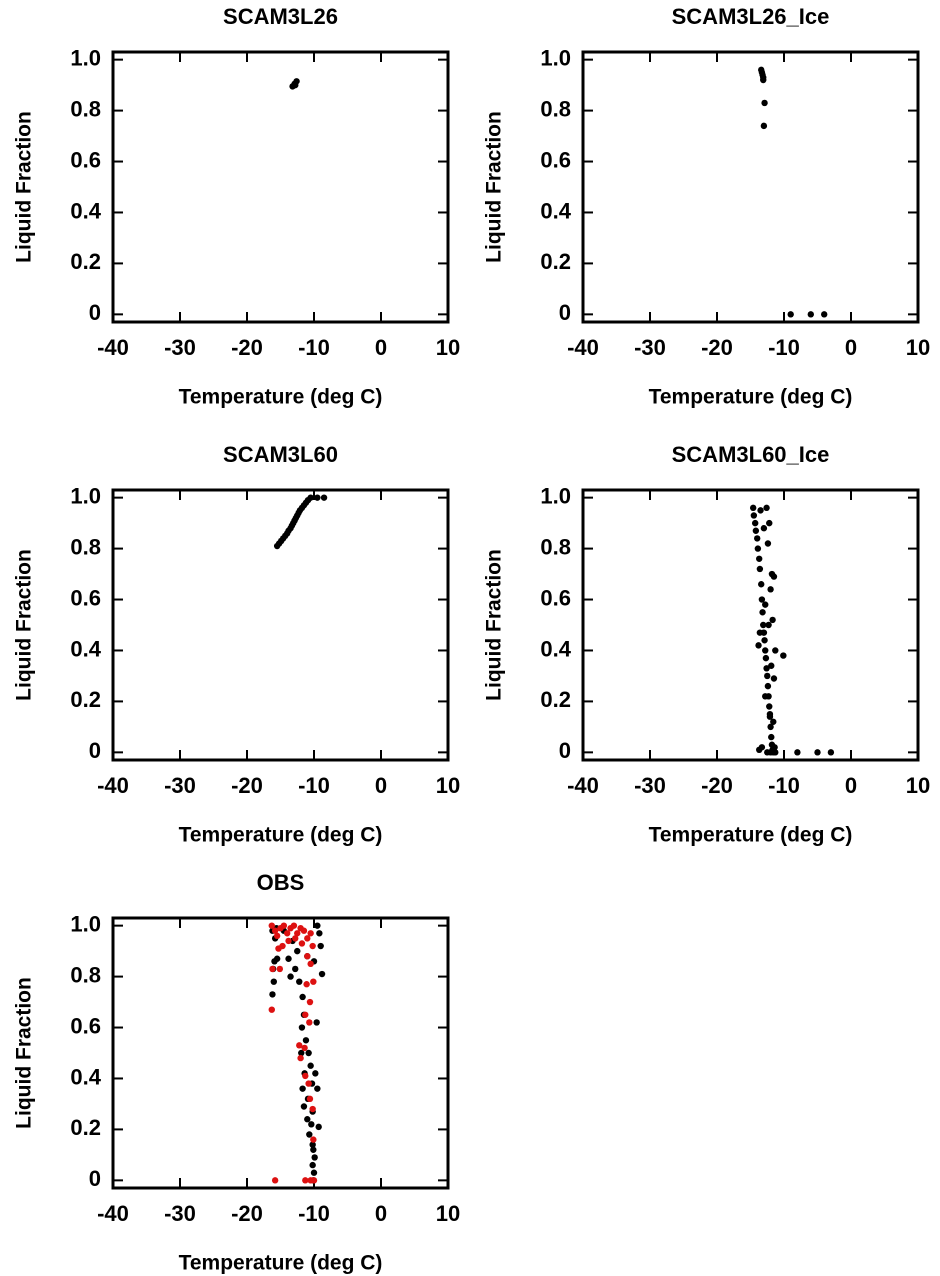 The image size is (940, 1276). What do you see at coordinates (280, 454) in the screenshot?
I see `panel-title: SCAM3L60` at bounding box center [280, 454].